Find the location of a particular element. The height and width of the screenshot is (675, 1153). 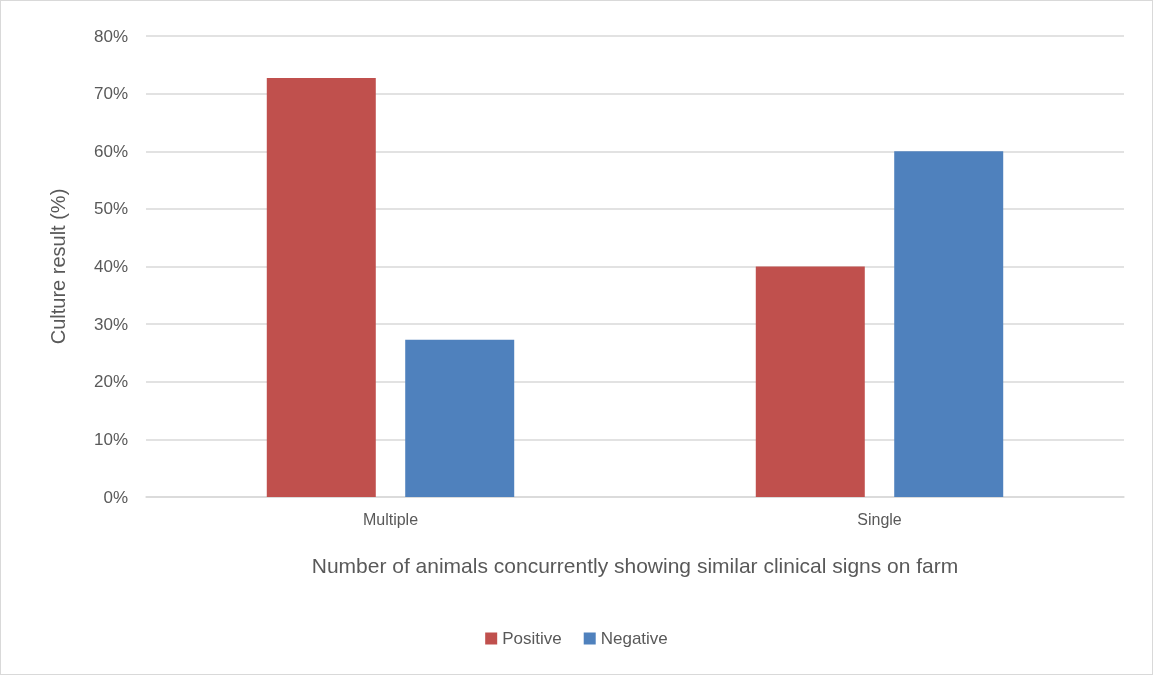

legend-label: Negative is located at coordinates (634, 638).